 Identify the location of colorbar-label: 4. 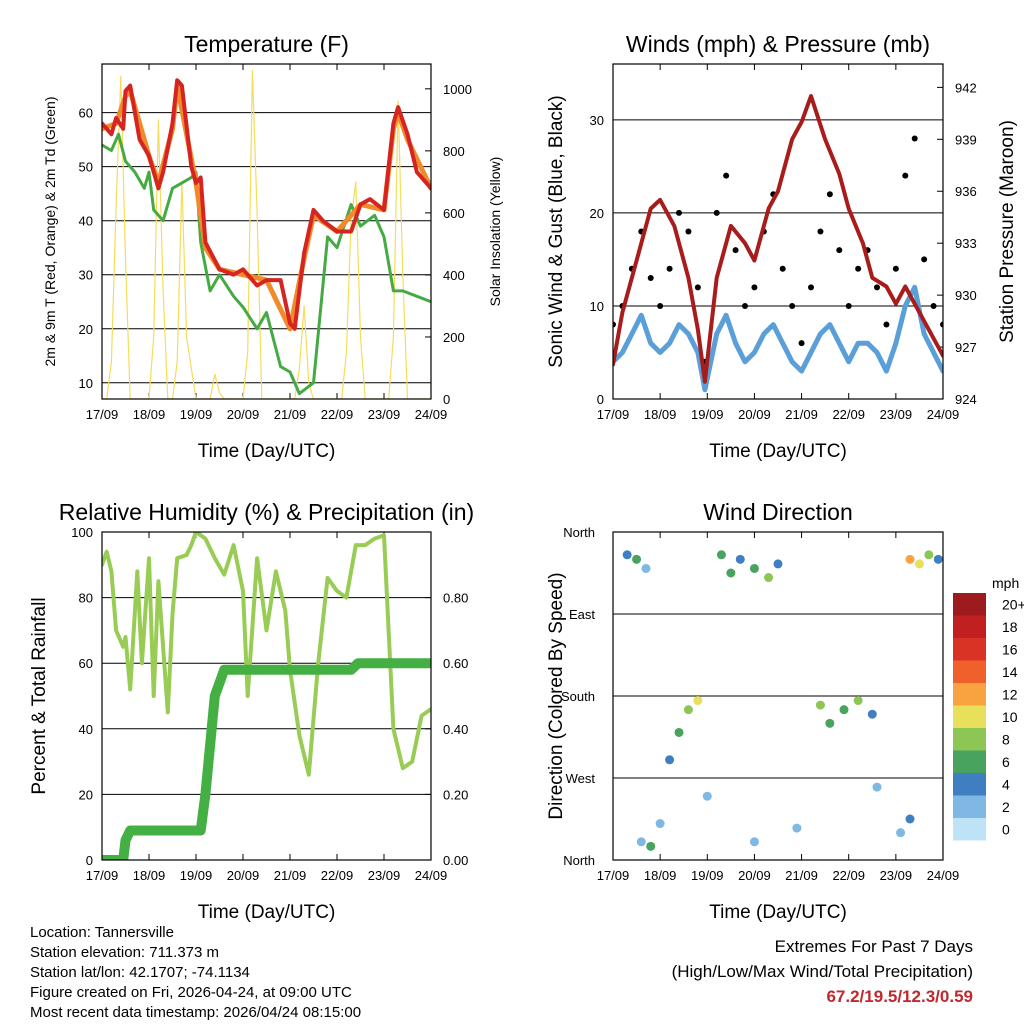
(1006, 784).